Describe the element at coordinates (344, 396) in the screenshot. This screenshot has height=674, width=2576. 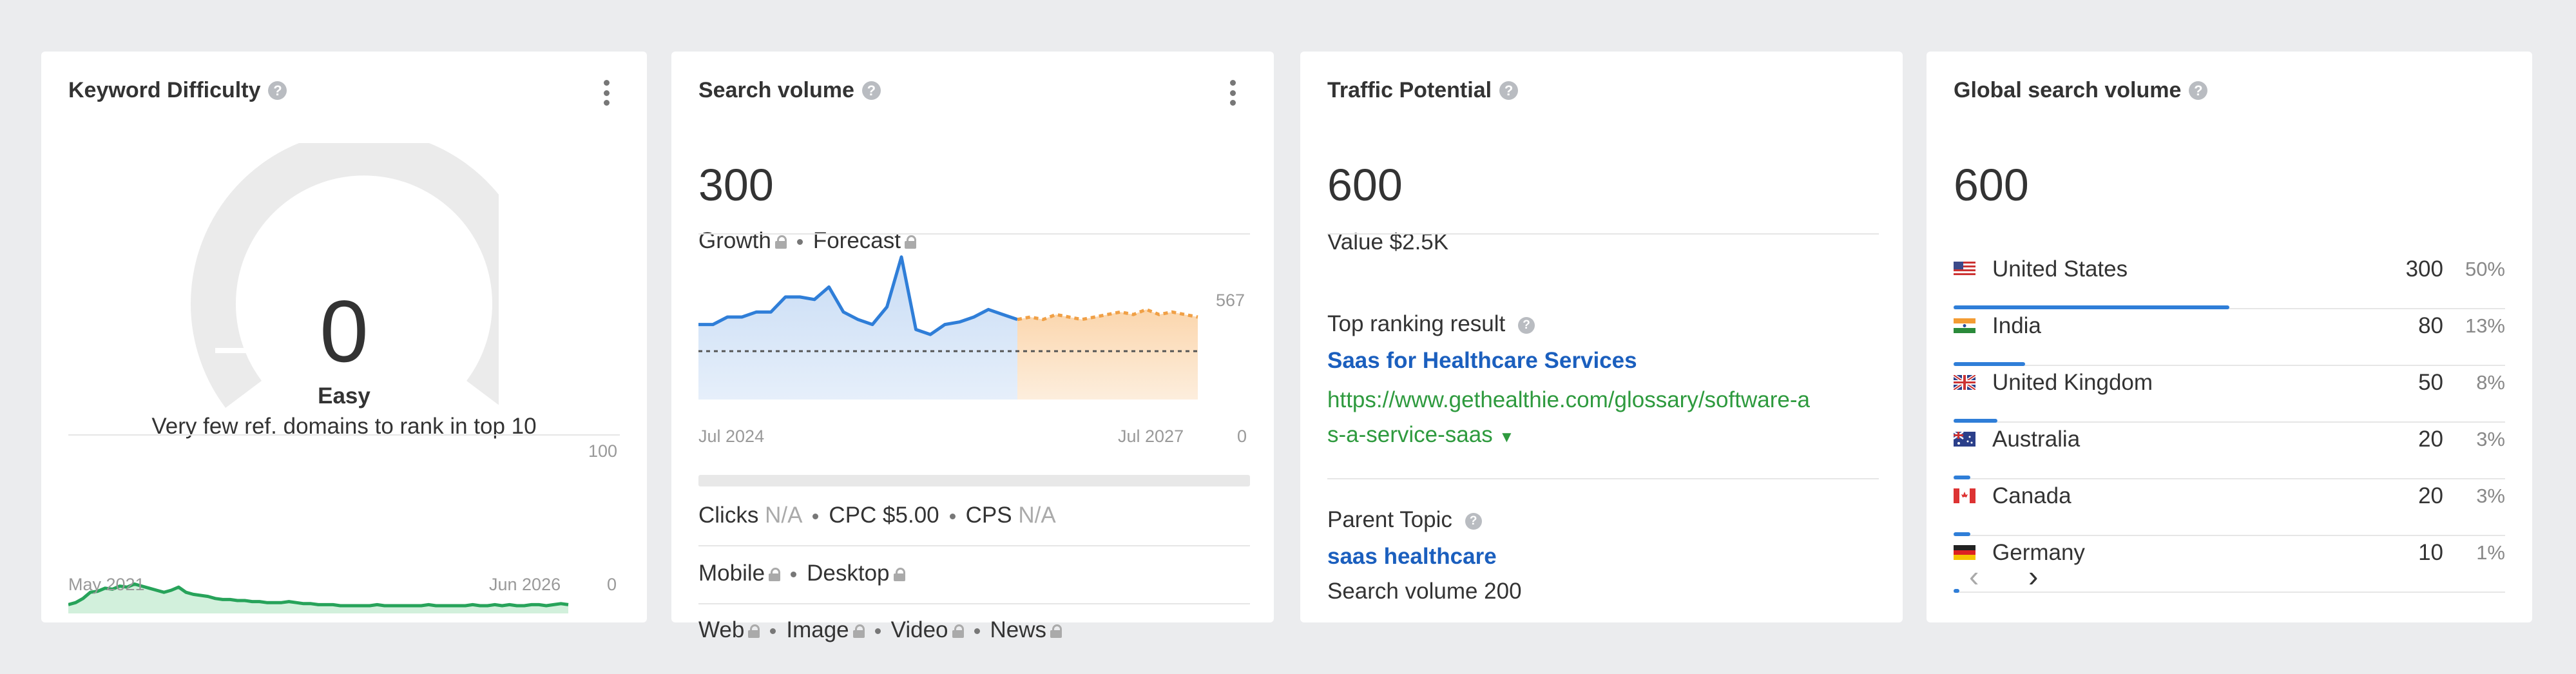
I see `difficulty-level: Easy` at that location.